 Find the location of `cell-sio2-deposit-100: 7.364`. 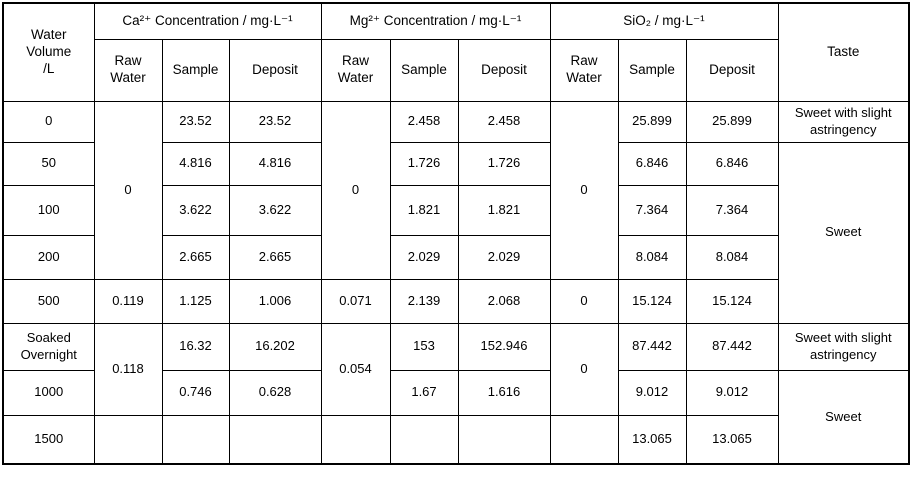

cell-sio2-deposit-100: 7.364 is located at coordinates (732, 210).